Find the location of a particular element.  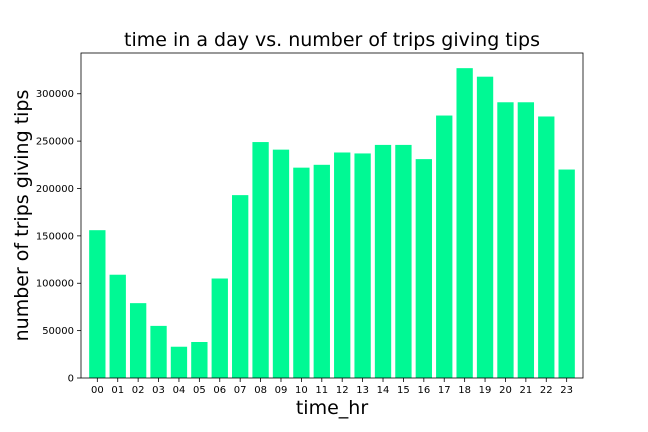

x-tick-label: 04 is located at coordinates (179, 390).